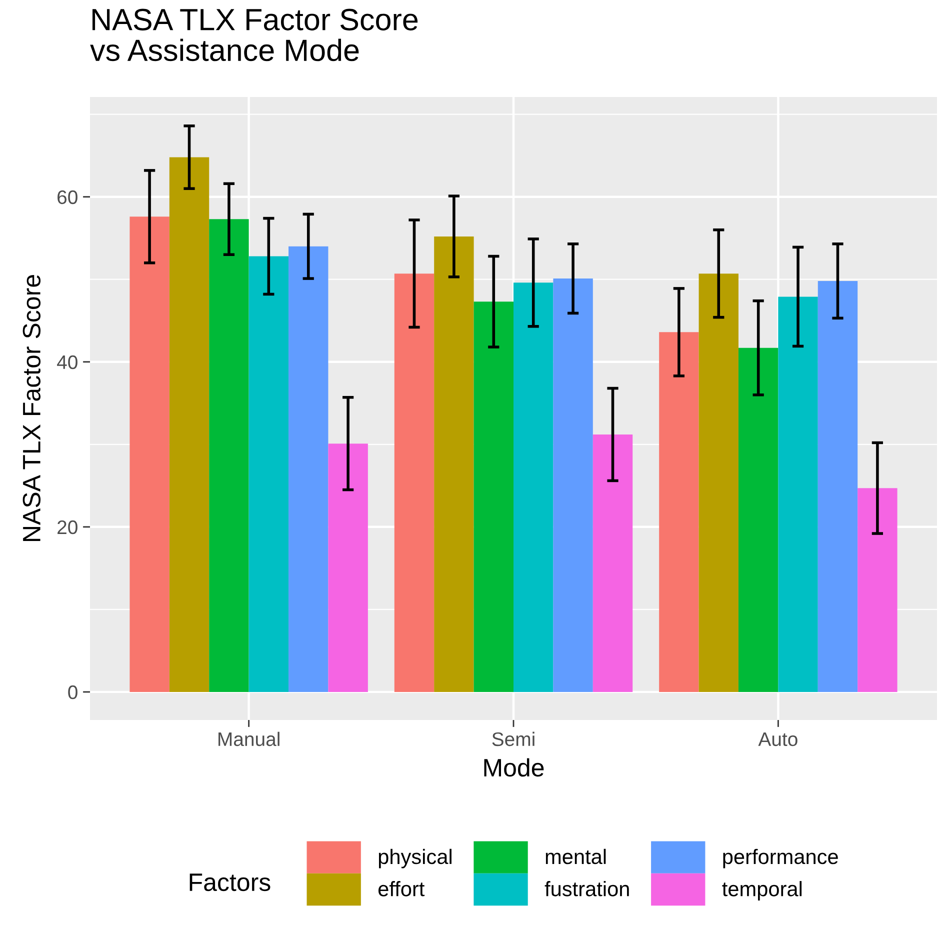  Describe the element at coordinates (586, 888) in the screenshot. I see `legend-label: fustration` at that location.